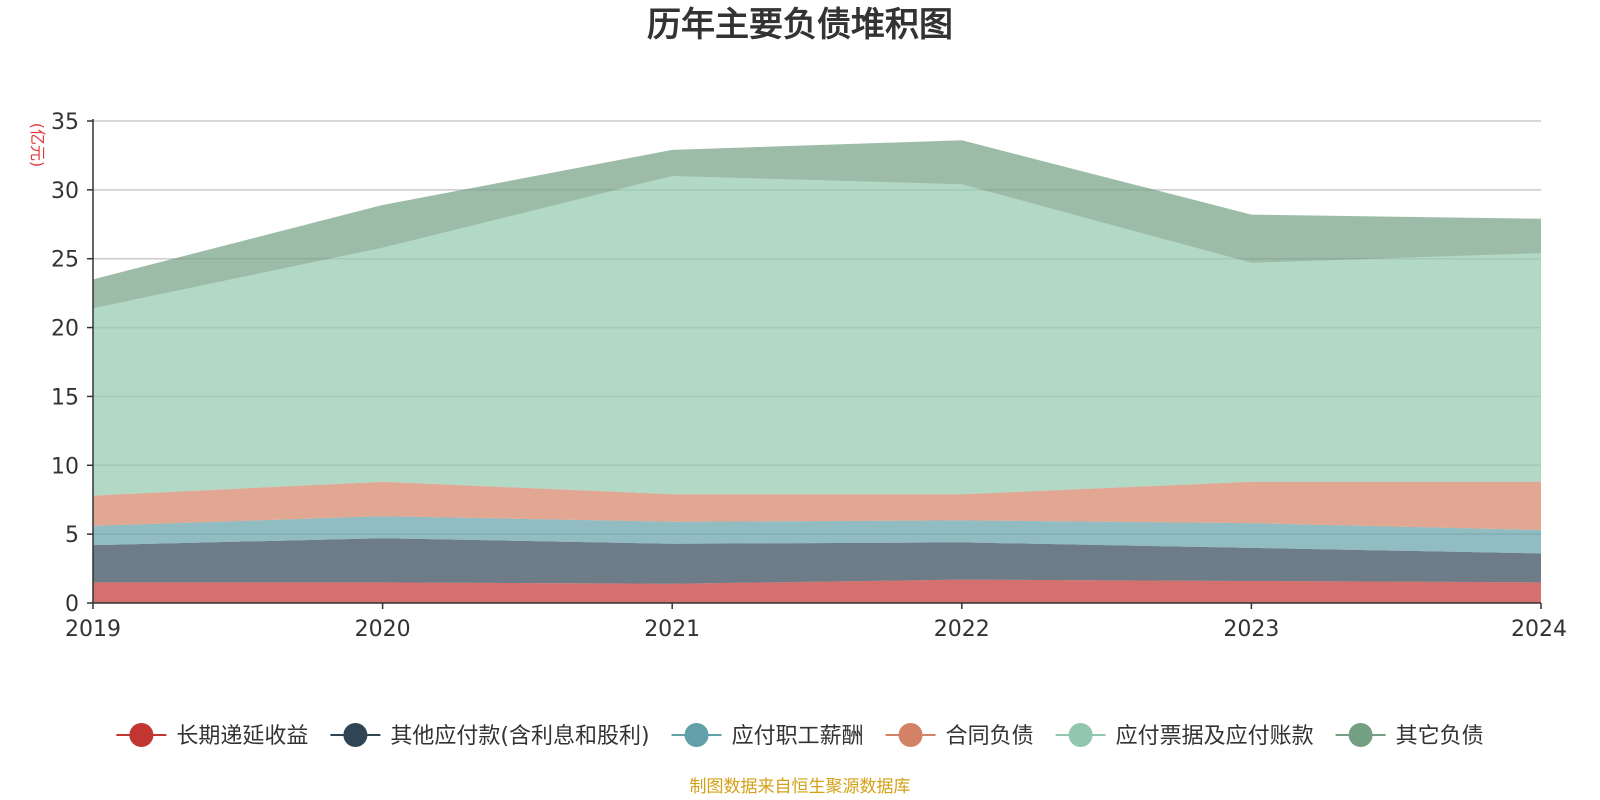 This screenshot has height=800, width=1600. What do you see at coordinates (383, 629) in the screenshot?
I see `x-tick-label-2020: 2020` at bounding box center [383, 629].